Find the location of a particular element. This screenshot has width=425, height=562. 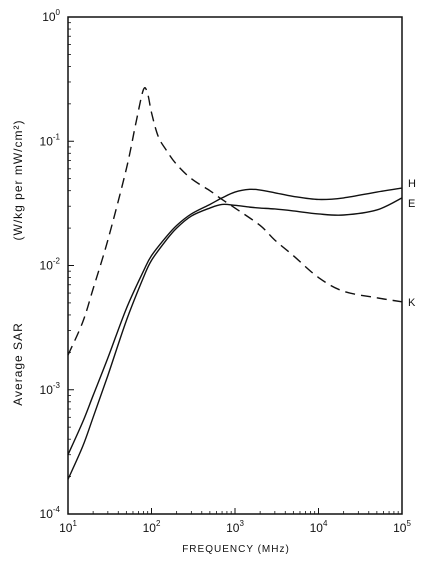

y-tick-label: 10⁻¹ is located at coordinates (50, 140).